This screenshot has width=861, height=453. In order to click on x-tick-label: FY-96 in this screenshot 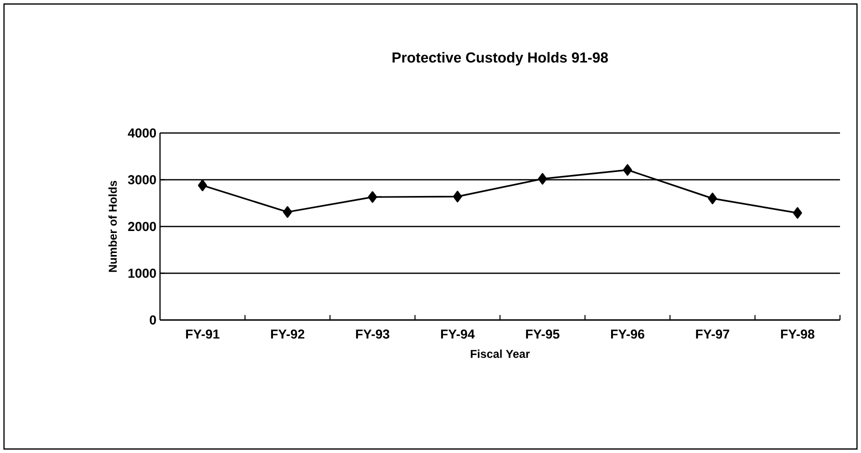, I will do `click(627, 334)`.